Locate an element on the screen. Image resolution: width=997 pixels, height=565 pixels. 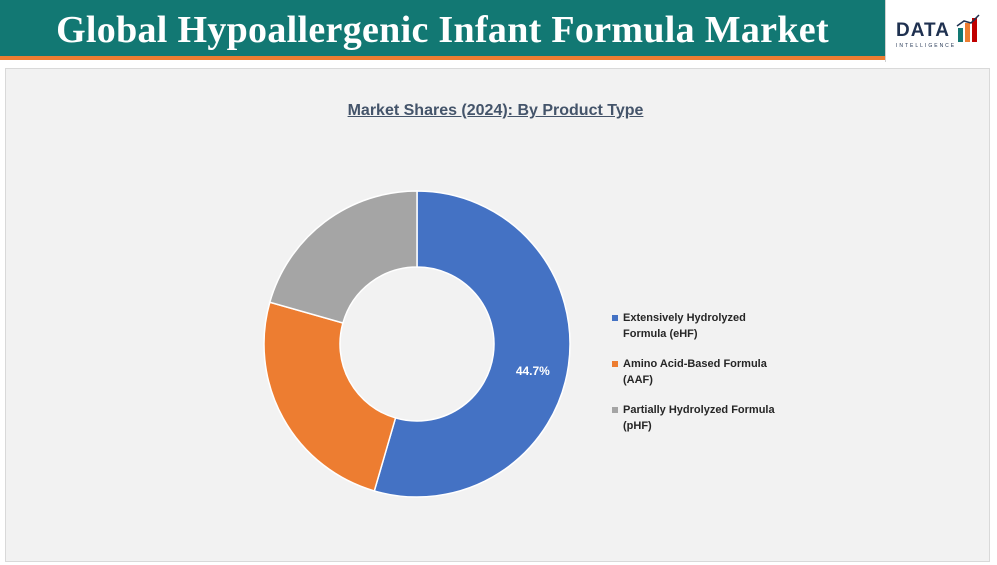
logo-bars-icon is located at coordinates (968, 28).